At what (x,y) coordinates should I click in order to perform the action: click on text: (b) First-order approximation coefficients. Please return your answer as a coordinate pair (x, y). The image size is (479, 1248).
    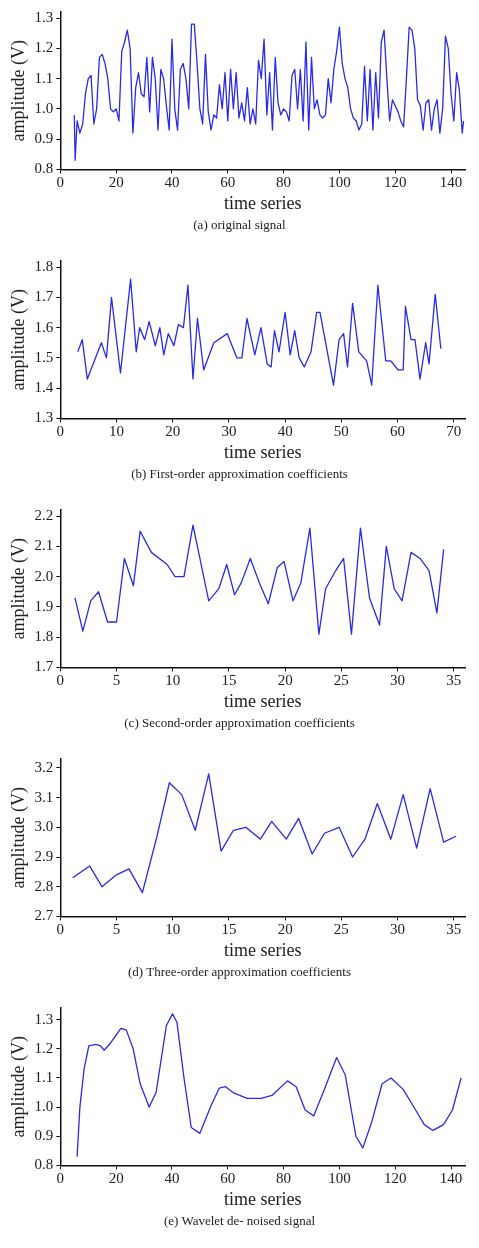
    Looking at the image, I should click on (239, 474).